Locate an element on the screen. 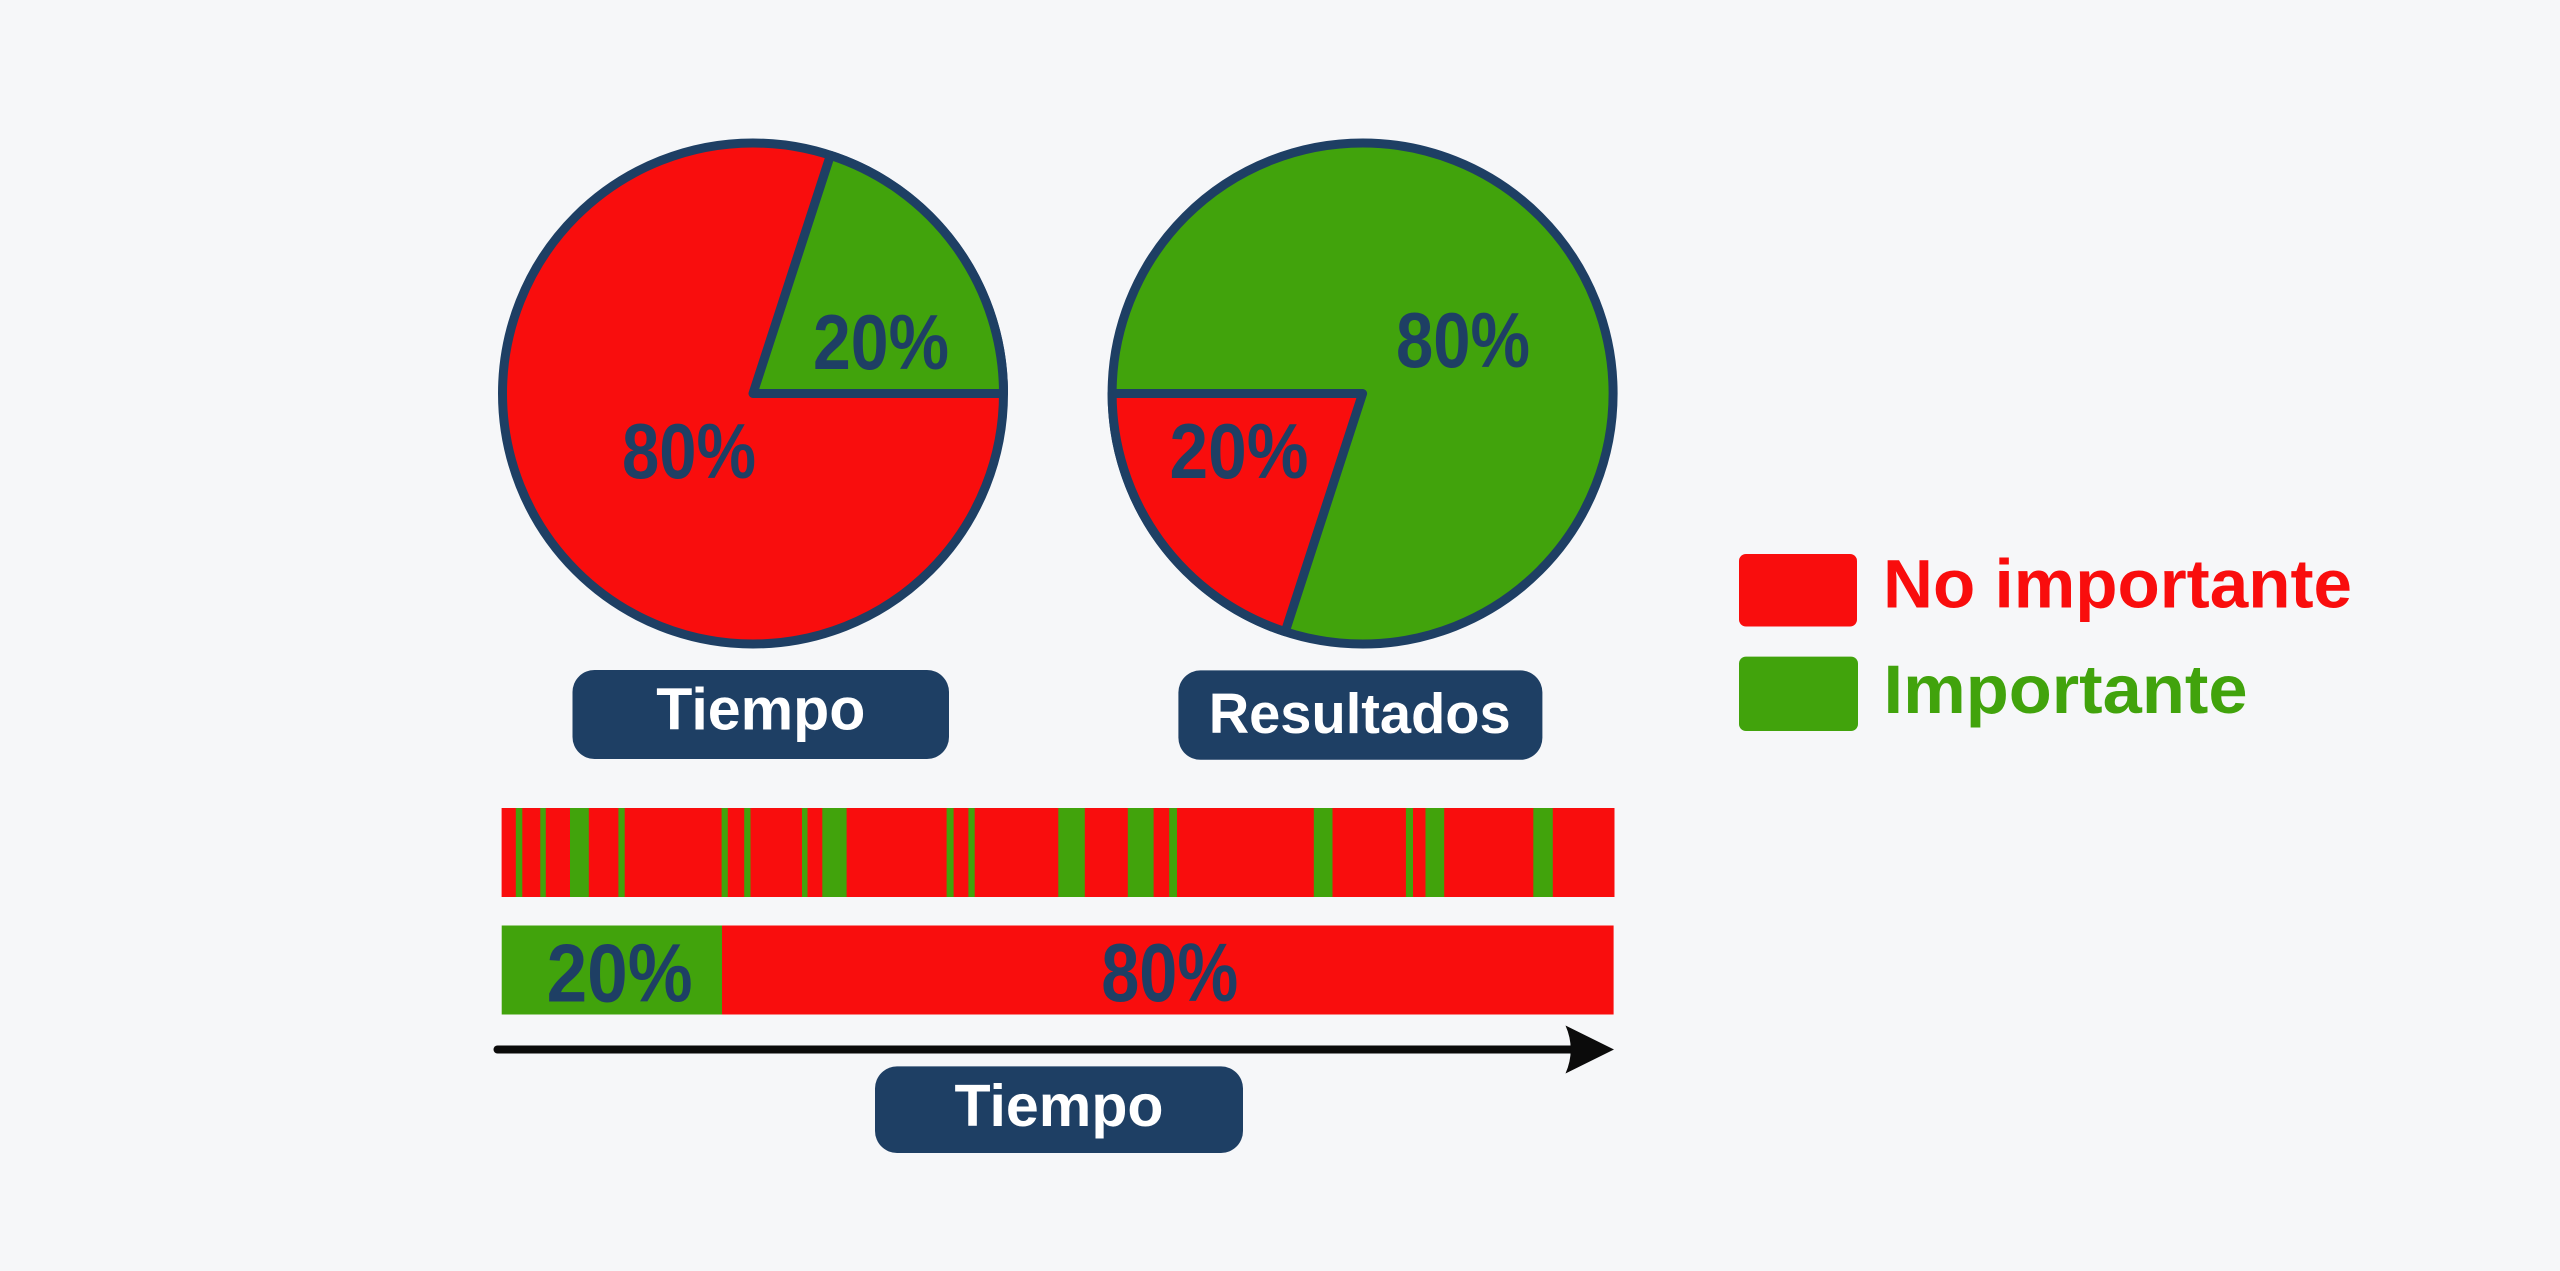 The height and width of the screenshot is (1271, 2560). svg-text: Importante is located at coordinates (2066, 689).